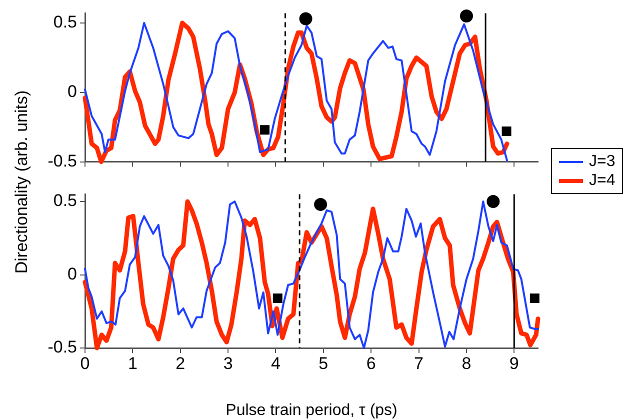 This screenshot has height=420, width=626. Describe the element at coordinates (602, 161) in the screenshot. I see `legend-label: J=3` at that location.